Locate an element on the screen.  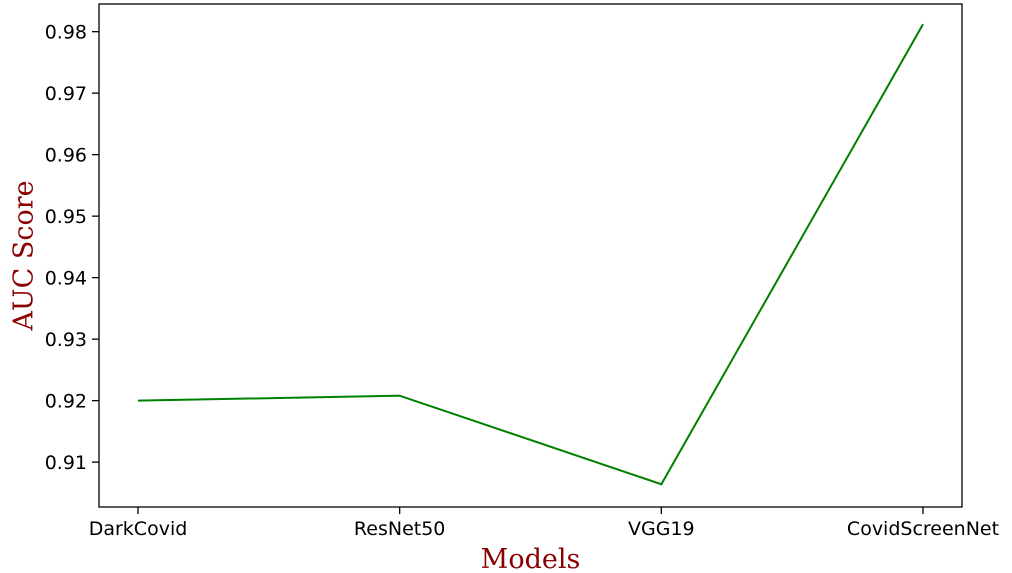
x-tick-label: VGG19 is located at coordinates (661, 529).